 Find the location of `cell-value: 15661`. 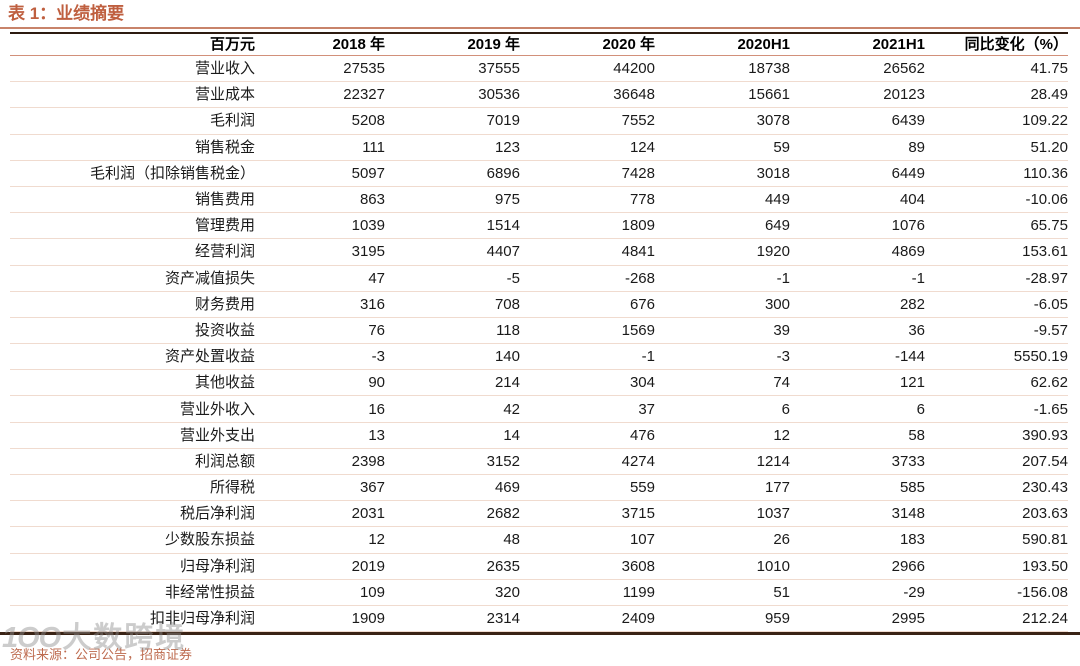

cell-value: 15661 is located at coordinates (769, 95).